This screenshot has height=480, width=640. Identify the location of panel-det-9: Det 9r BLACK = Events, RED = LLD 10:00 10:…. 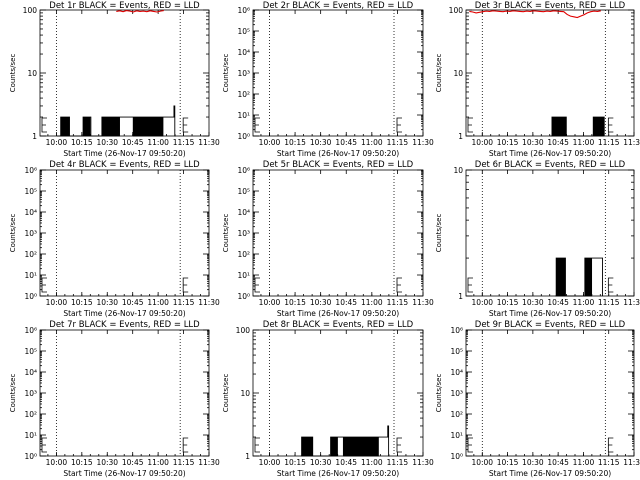
(537, 399).